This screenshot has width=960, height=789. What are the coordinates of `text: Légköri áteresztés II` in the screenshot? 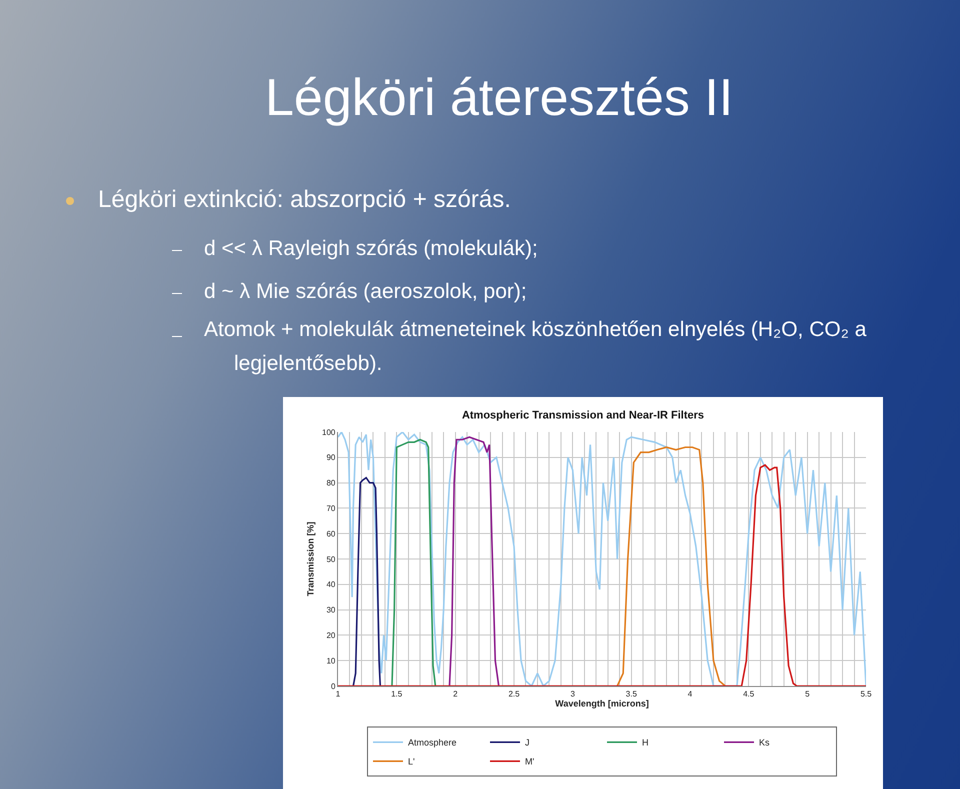 It's located at (499, 98).